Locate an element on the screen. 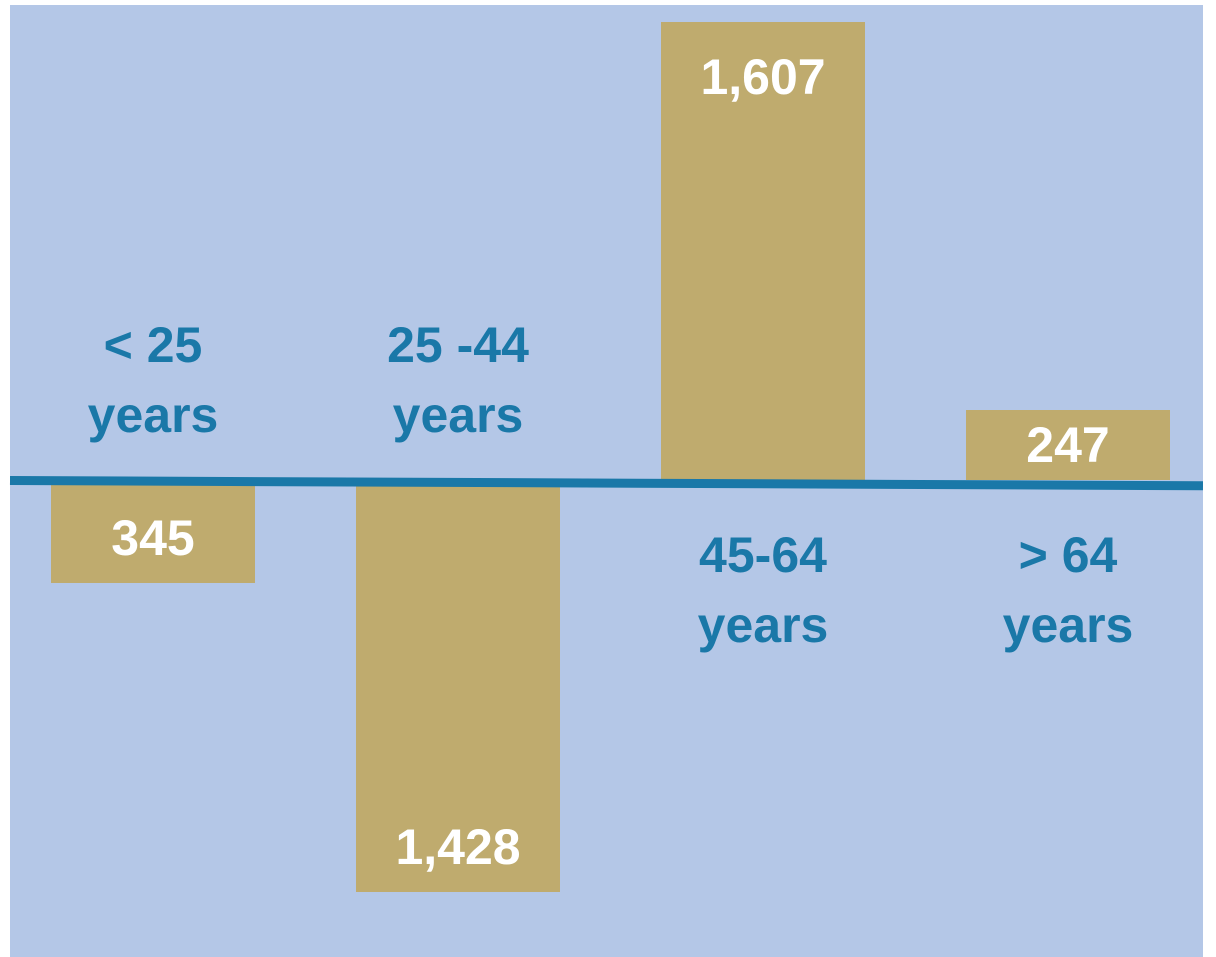  category-label: 25 -44 years is located at coordinates (458, 380).